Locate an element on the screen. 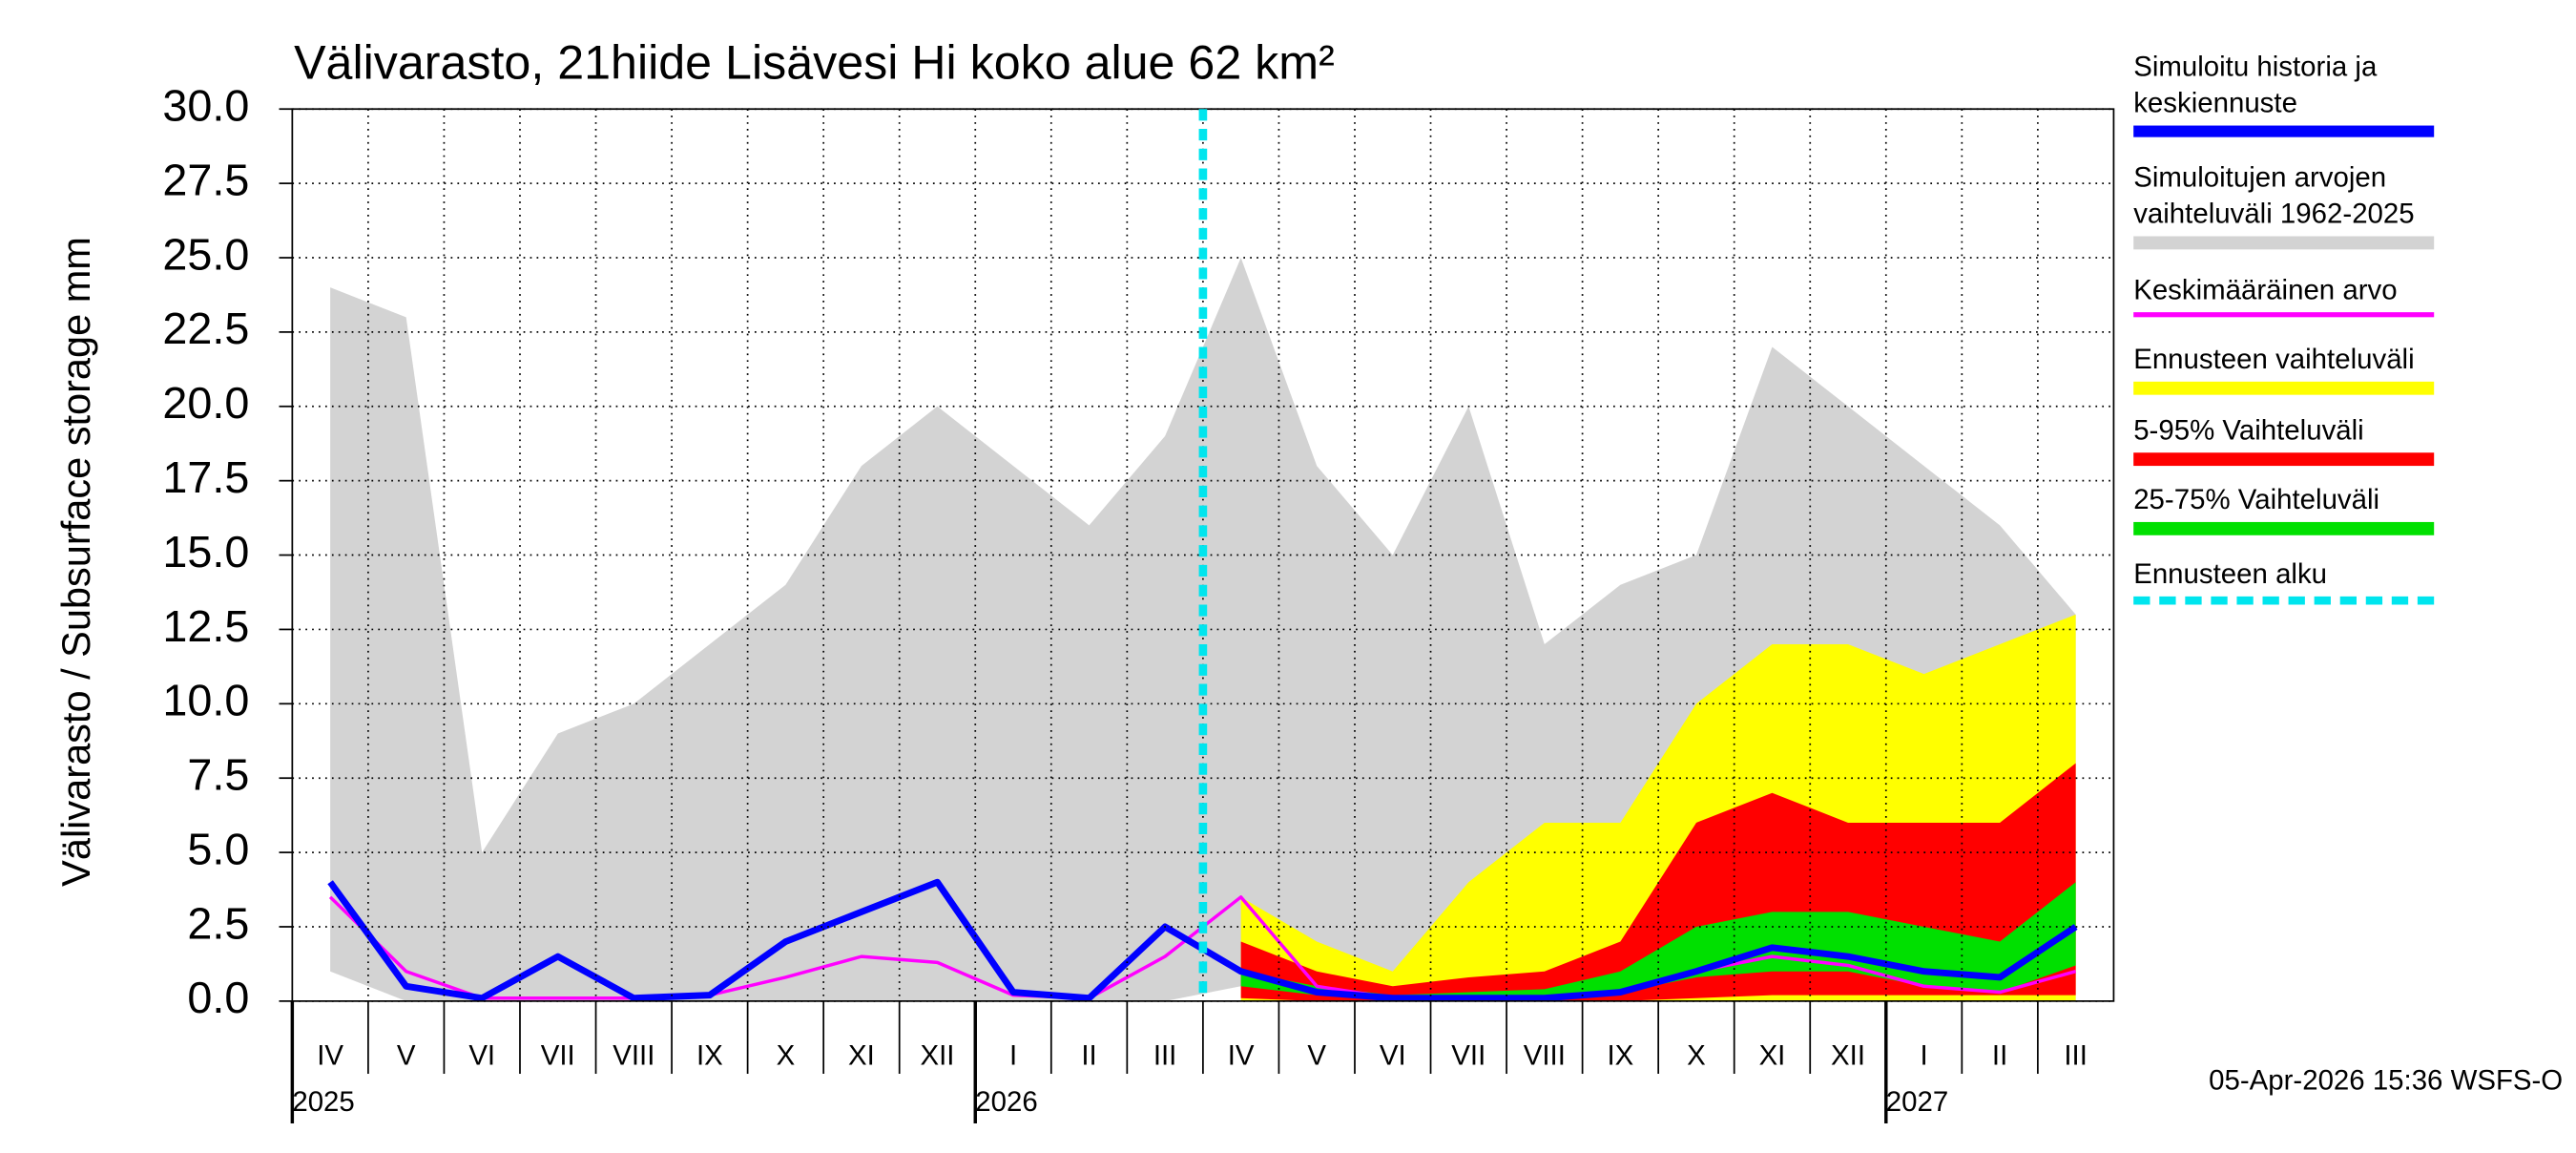 The image size is (2576, 1153). legend-label: Ennusteen alku is located at coordinates (2230, 574).